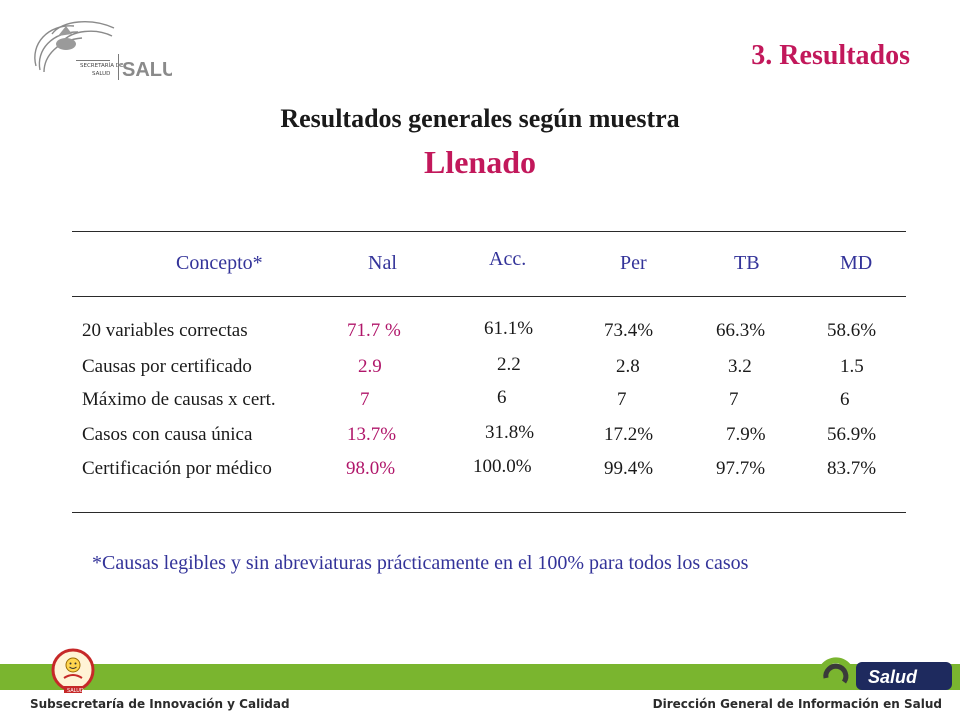 This screenshot has height=720, width=960. I want to click on table-cell-nal: 13.7%, so click(372, 434).